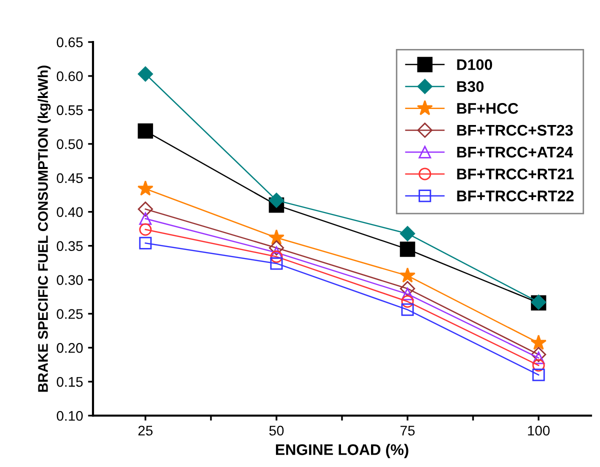 The width and height of the screenshot is (600, 467). Describe the element at coordinates (276, 431) in the screenshot. I see `x-tick-label: 50` at that location.